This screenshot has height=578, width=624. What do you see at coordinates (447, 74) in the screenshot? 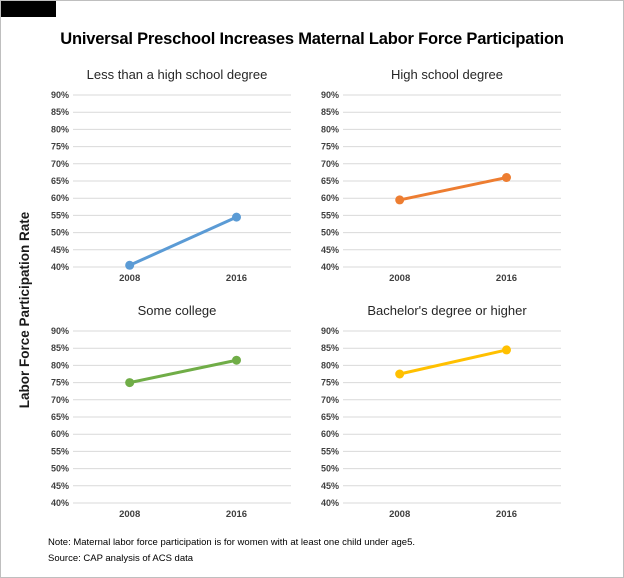
I see `subplot-title: High school degree` at bounding box center [447, 74].